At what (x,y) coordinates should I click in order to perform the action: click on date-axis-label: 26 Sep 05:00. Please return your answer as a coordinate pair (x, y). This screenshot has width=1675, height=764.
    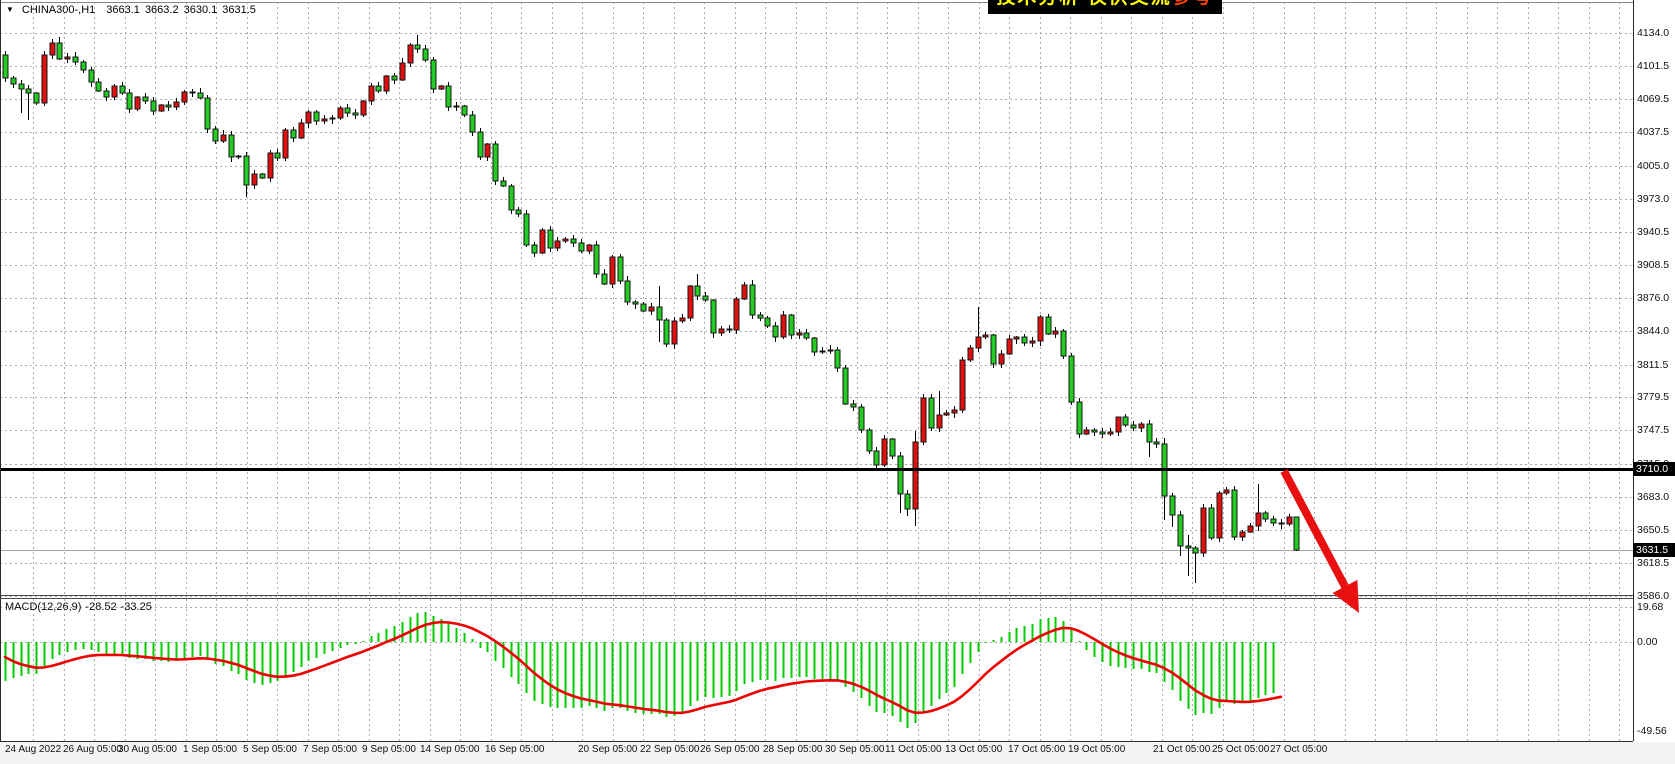
    Looking at the image, I should click on (730, 749).